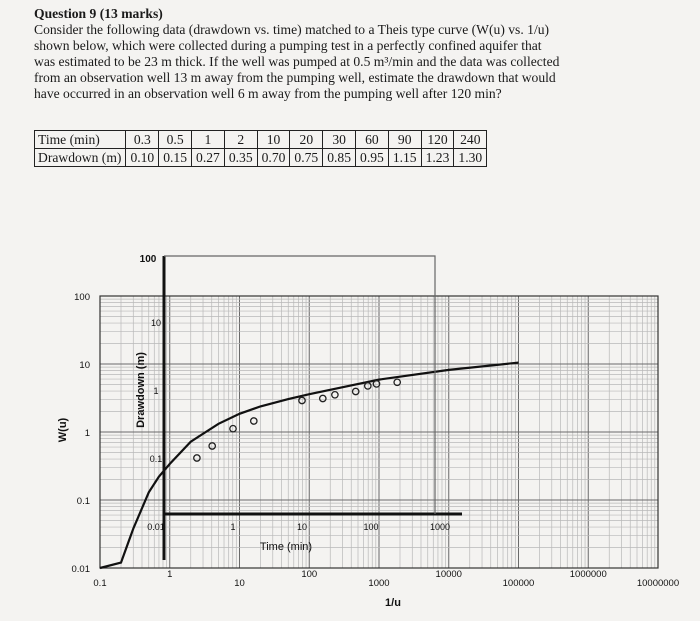  I want to click on time-cell: 120, so click(437, 139).